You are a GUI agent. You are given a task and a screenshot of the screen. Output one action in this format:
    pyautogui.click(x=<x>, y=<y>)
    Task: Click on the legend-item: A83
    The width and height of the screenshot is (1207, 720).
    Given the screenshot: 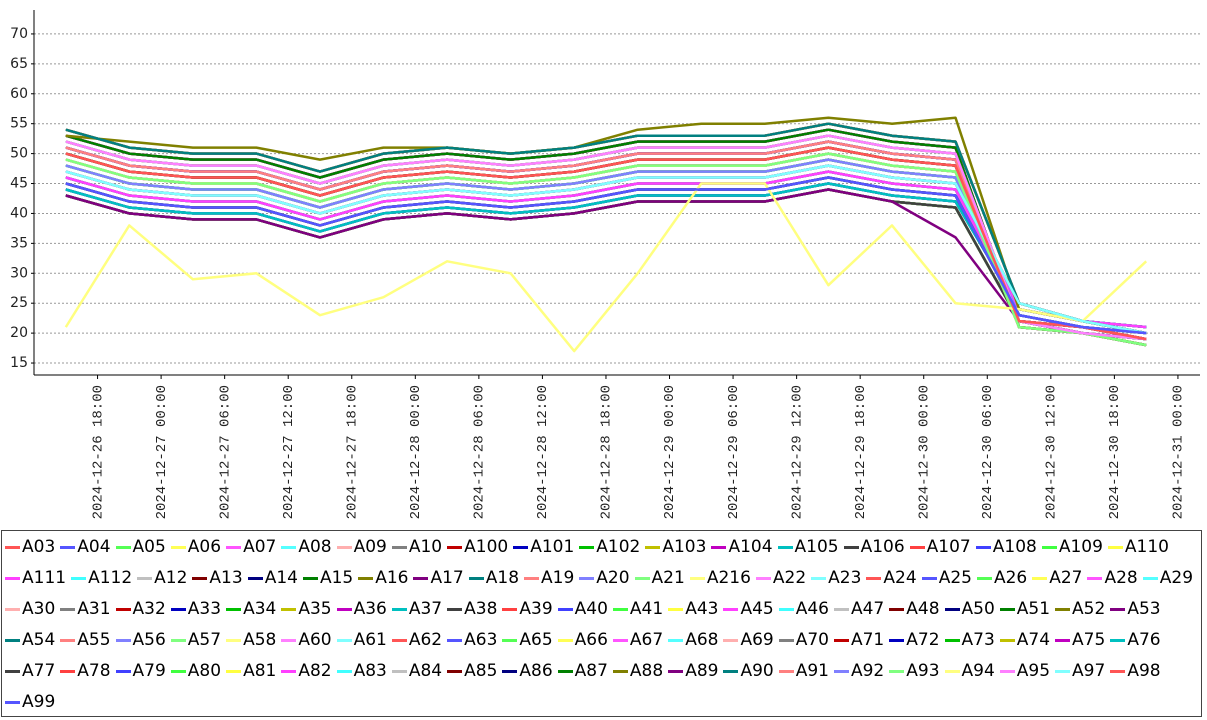 What is the action you would take?
    pyautogui.click(x=361, y=671)
    